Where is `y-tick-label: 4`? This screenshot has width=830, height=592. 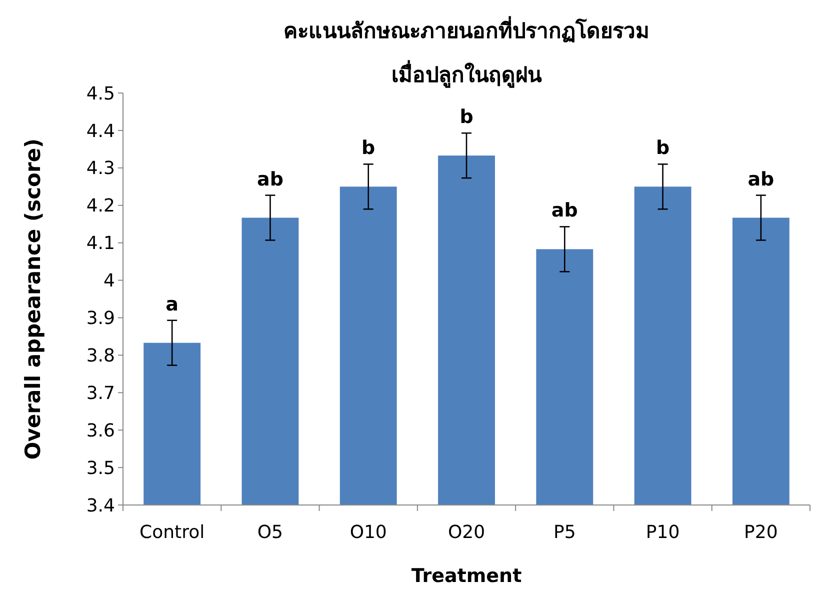 y-tick-label: 4 is located at coordinates (109, 281).